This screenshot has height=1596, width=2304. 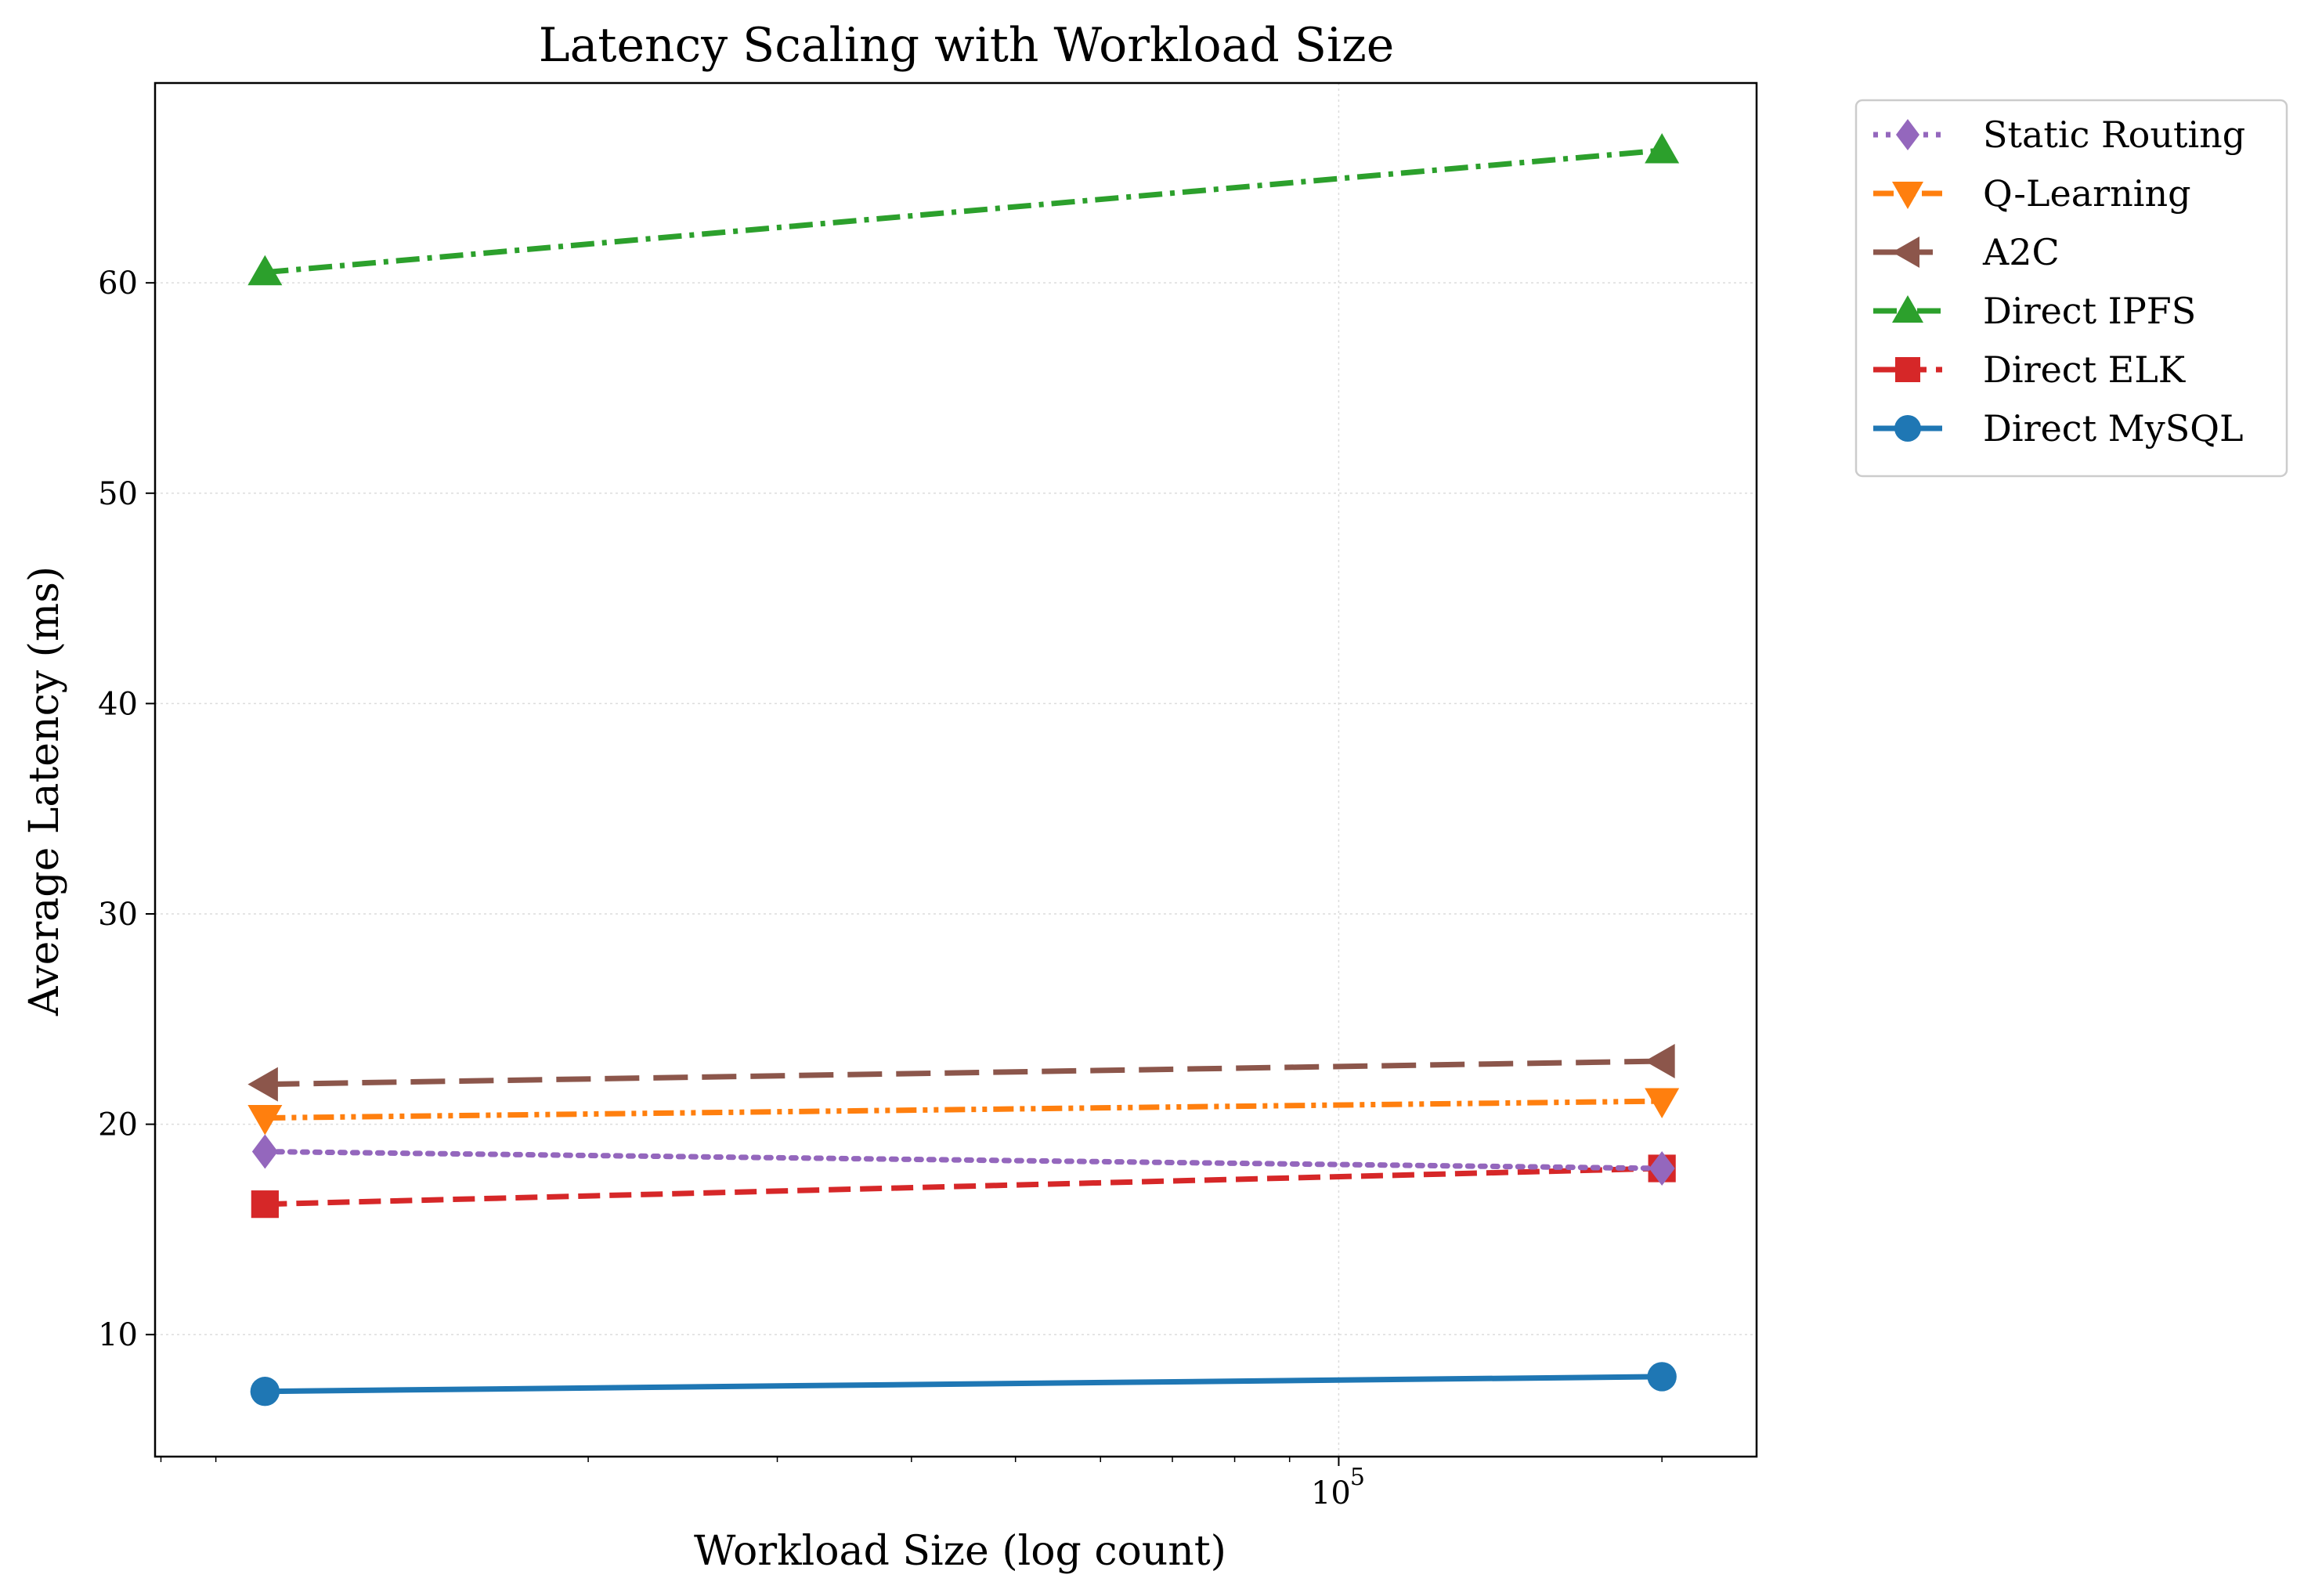 I want to click on series-direct-elk, so click(x=964, y=1186).